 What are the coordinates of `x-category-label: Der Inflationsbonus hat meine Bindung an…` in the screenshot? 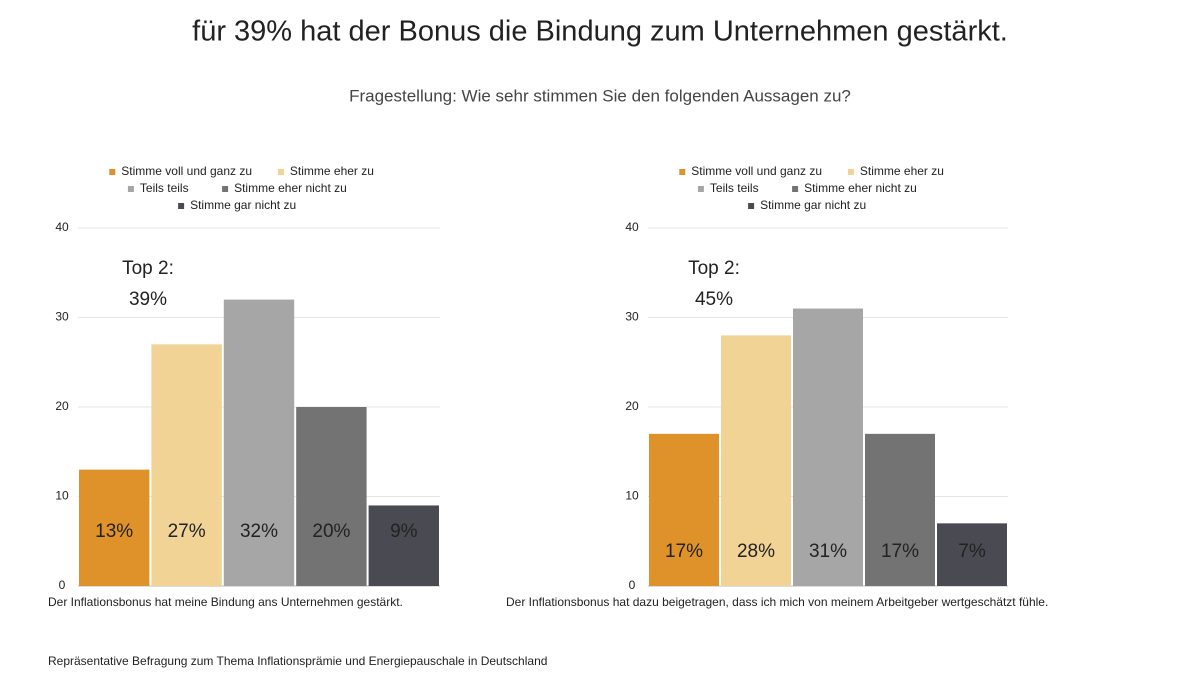 It's located at (225, 602).